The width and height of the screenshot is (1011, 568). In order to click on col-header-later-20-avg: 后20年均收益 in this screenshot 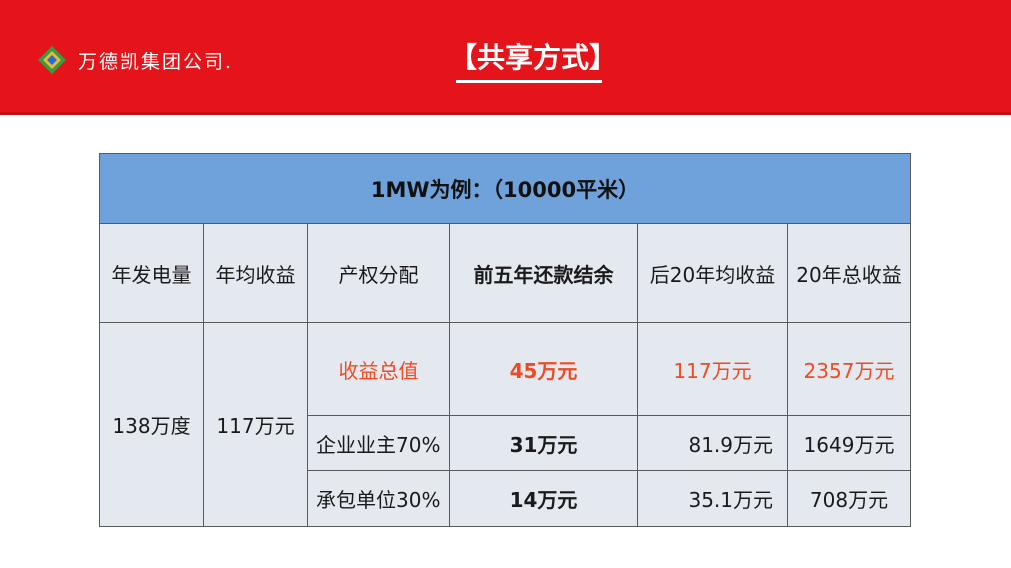, I will do `click(712, 273)`.